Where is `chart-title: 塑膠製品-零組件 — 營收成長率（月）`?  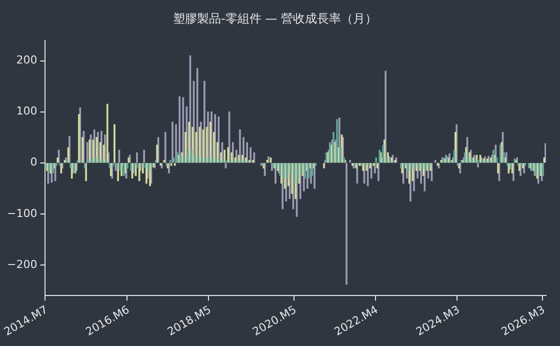
chart-title: 塑膠製品-零組件 — 營收成長率（月） is located at coordinates (275, 18).